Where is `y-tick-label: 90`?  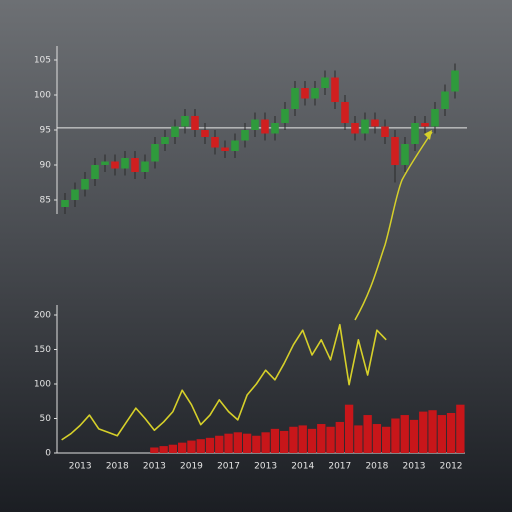 y-tick-label: 90 is located at coordinates (46, 166).